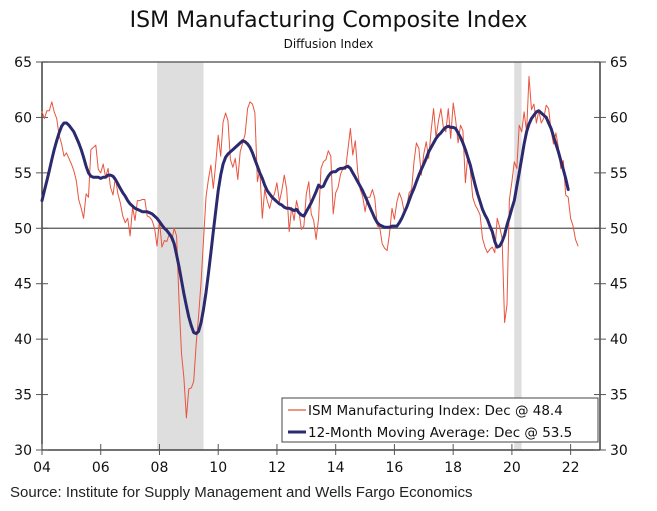 The image size is (657, 511). What do you see at coordinates (619, 451) in the screenshot?
I see `y-tick-label-right: 30` at bounding box center [619, 451].